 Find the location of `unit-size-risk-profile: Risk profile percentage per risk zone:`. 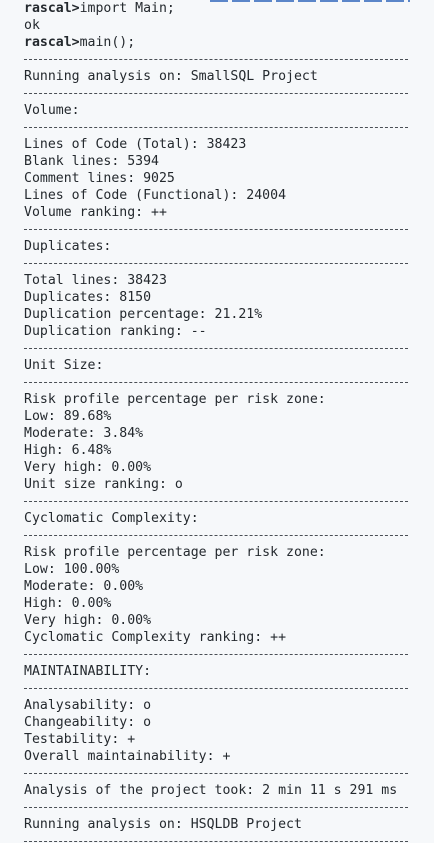

unit-size-risk-profile: Risk profile percentage per risk zone: is located at coordinates (175, 399).